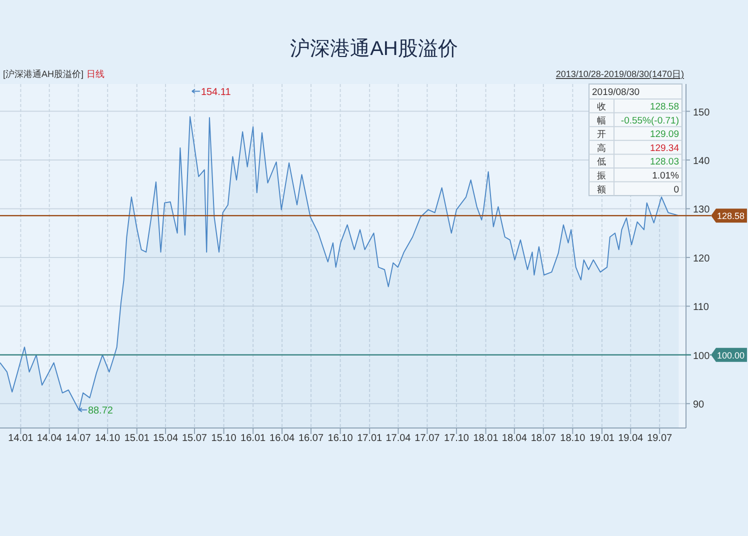  What do you see at coordinates (701, 258) in the screenshot?
I see `y-tick-label: 120` at bounding box center [701, 258].